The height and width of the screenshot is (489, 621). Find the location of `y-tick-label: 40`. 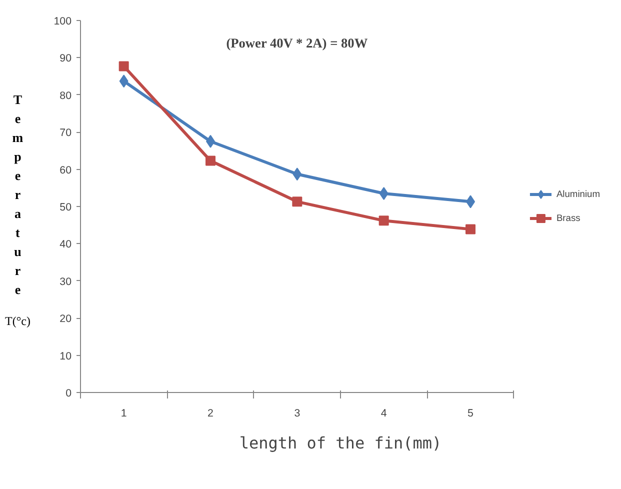

y-tick-label: 40 is located at coordinates (66, 244).